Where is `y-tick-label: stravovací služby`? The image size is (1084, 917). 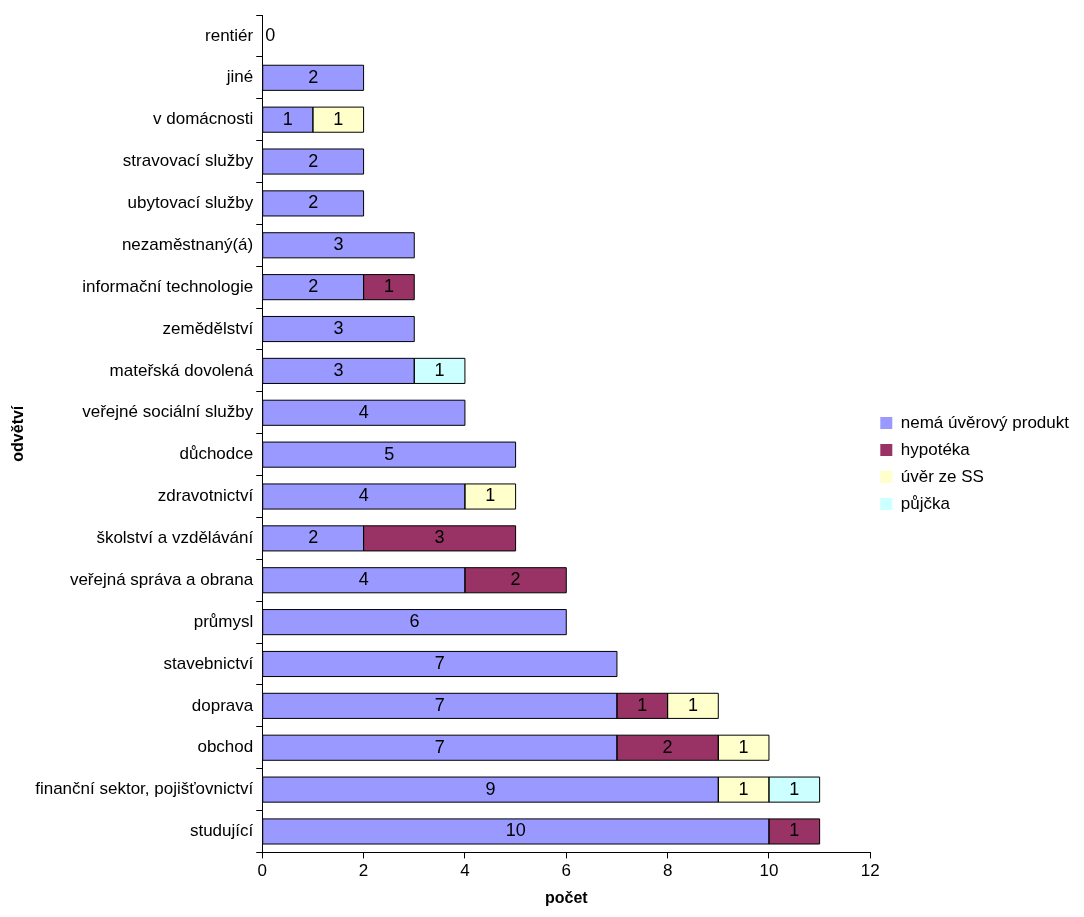
y-tick-label: stravovací služby is located at coordinates (188, 161).